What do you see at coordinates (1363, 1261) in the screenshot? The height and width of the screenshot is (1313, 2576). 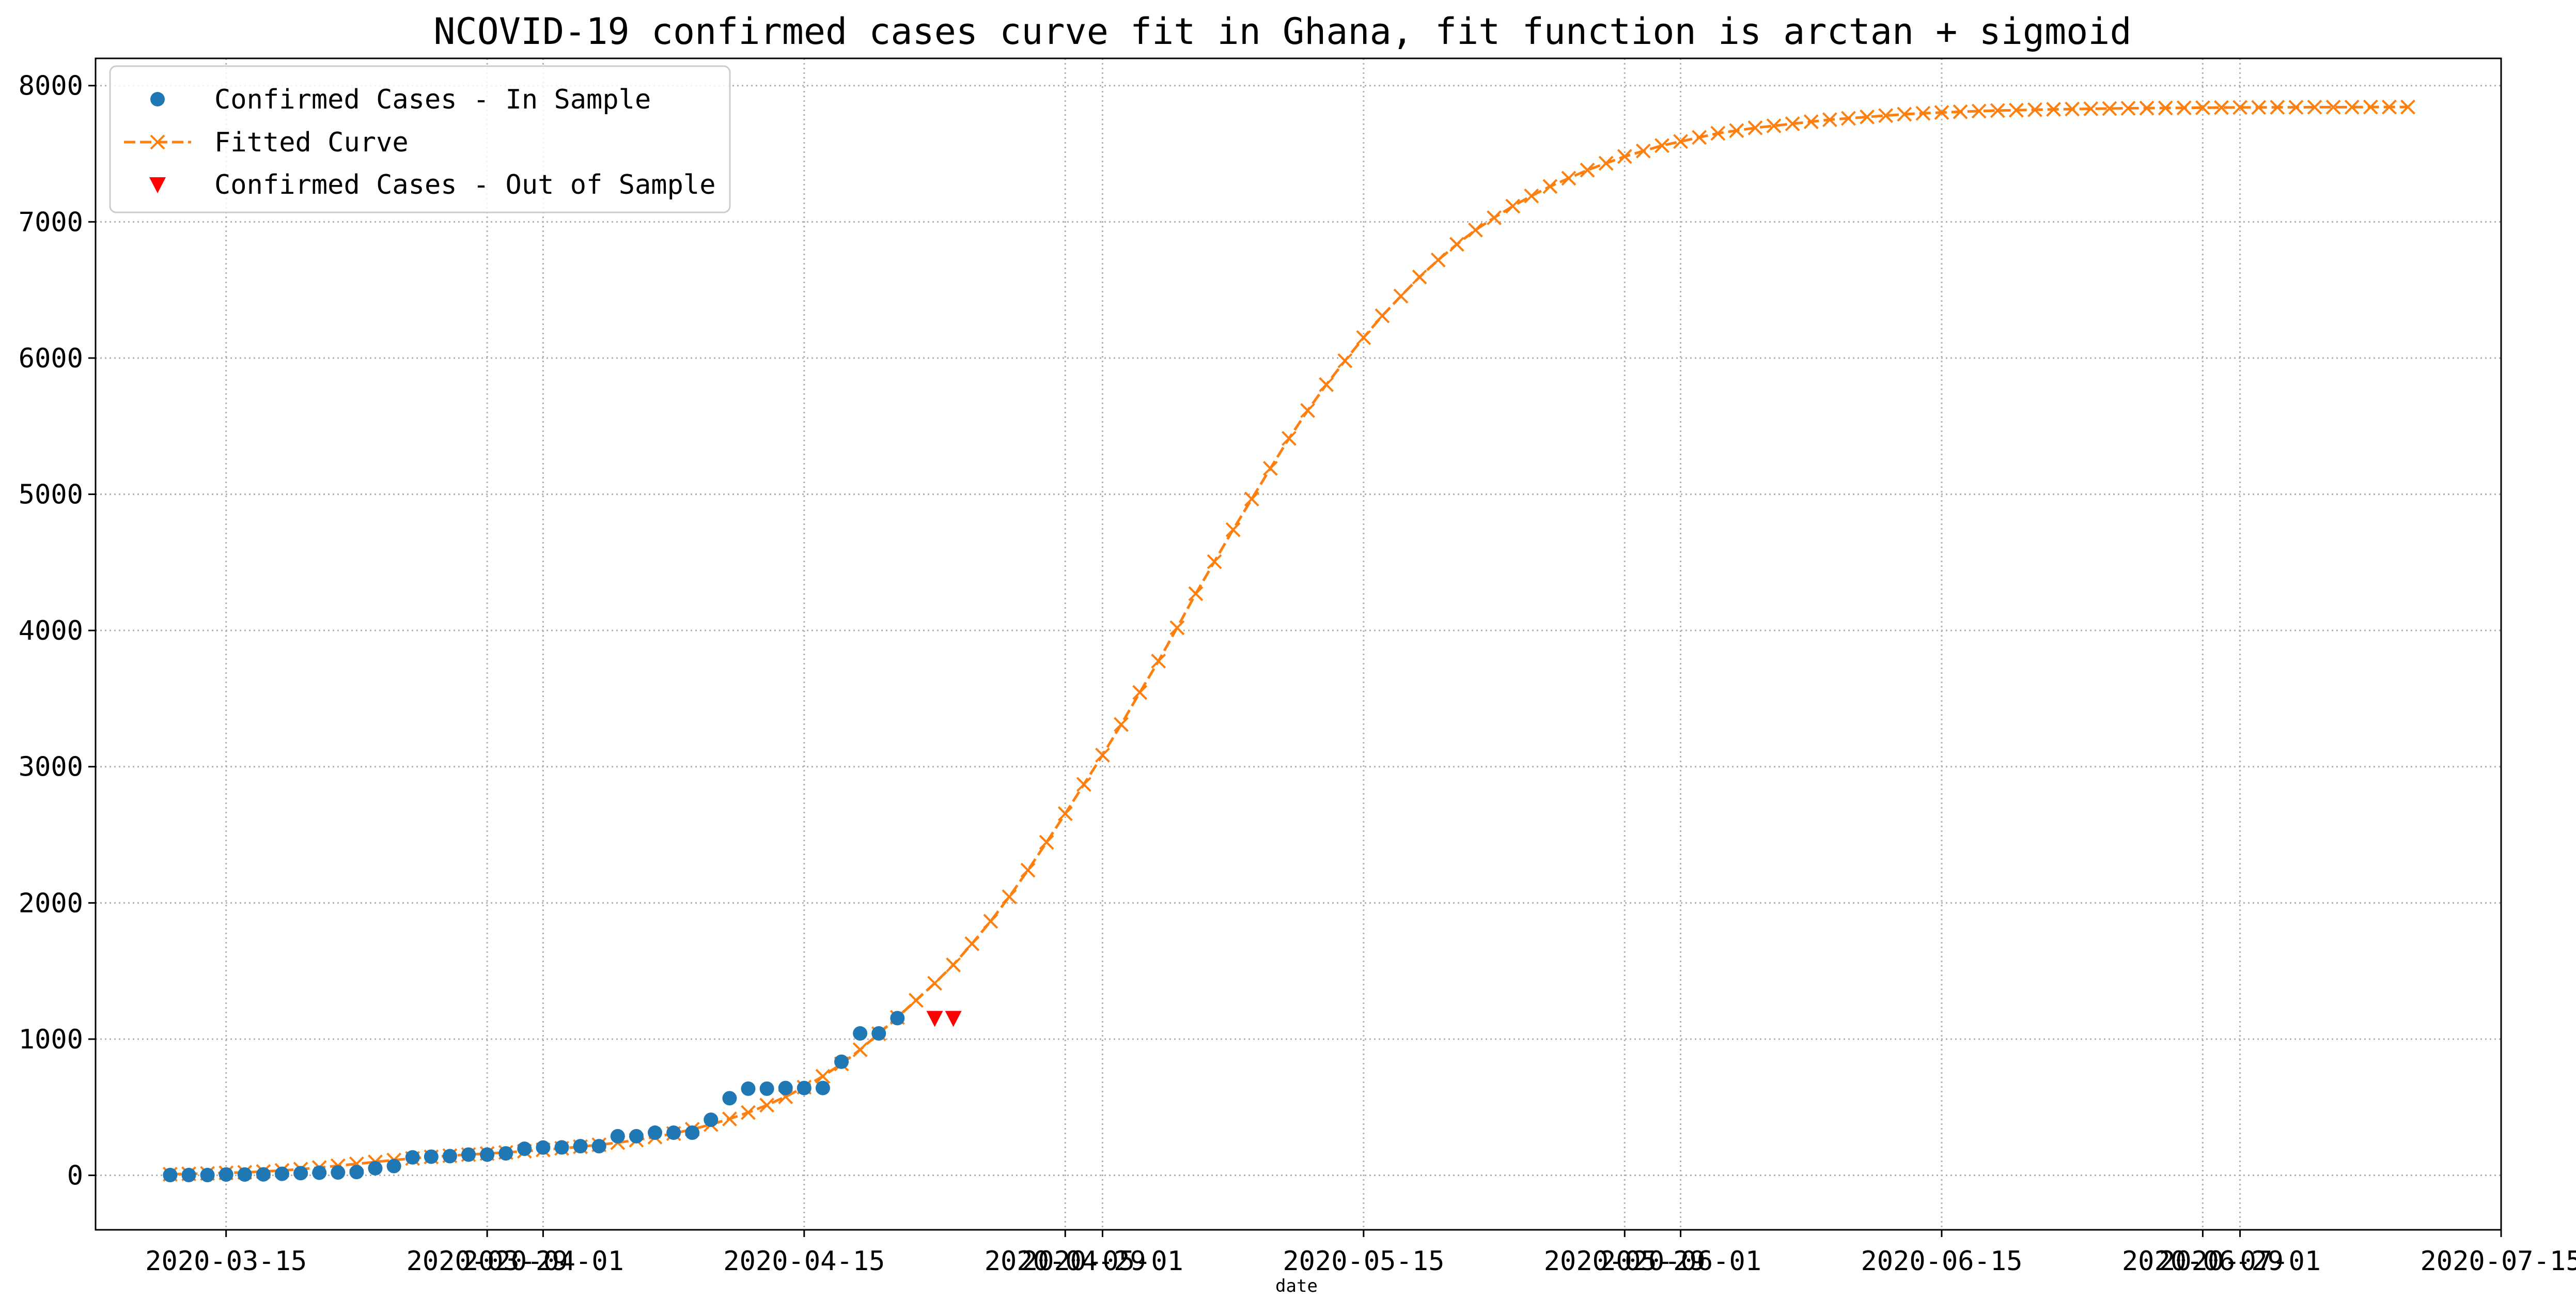 I see `x-tick-label: 2020-05-15` at bounding box center [1363, 1261].